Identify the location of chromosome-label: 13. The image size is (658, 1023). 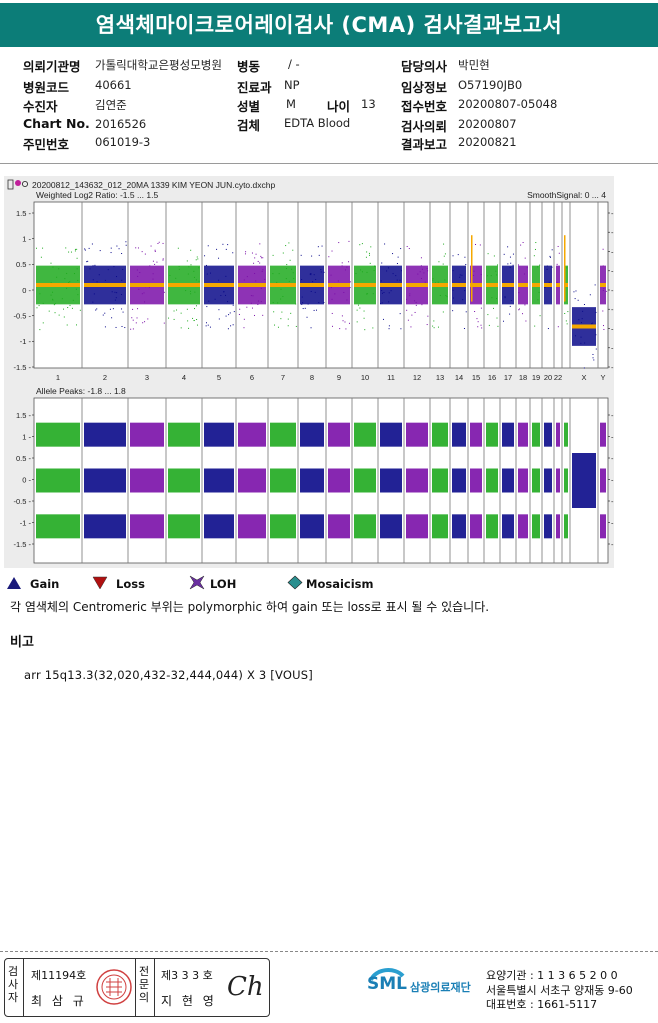
(440, 377).